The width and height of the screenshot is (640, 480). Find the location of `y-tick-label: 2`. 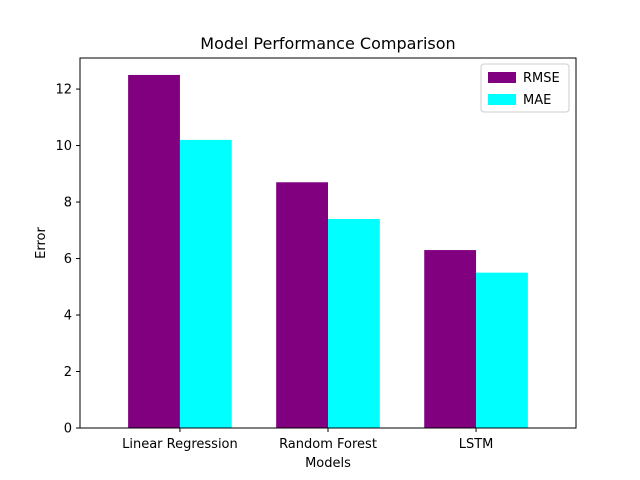

y-tick-label: 2 is located at coordinates (68, 372).